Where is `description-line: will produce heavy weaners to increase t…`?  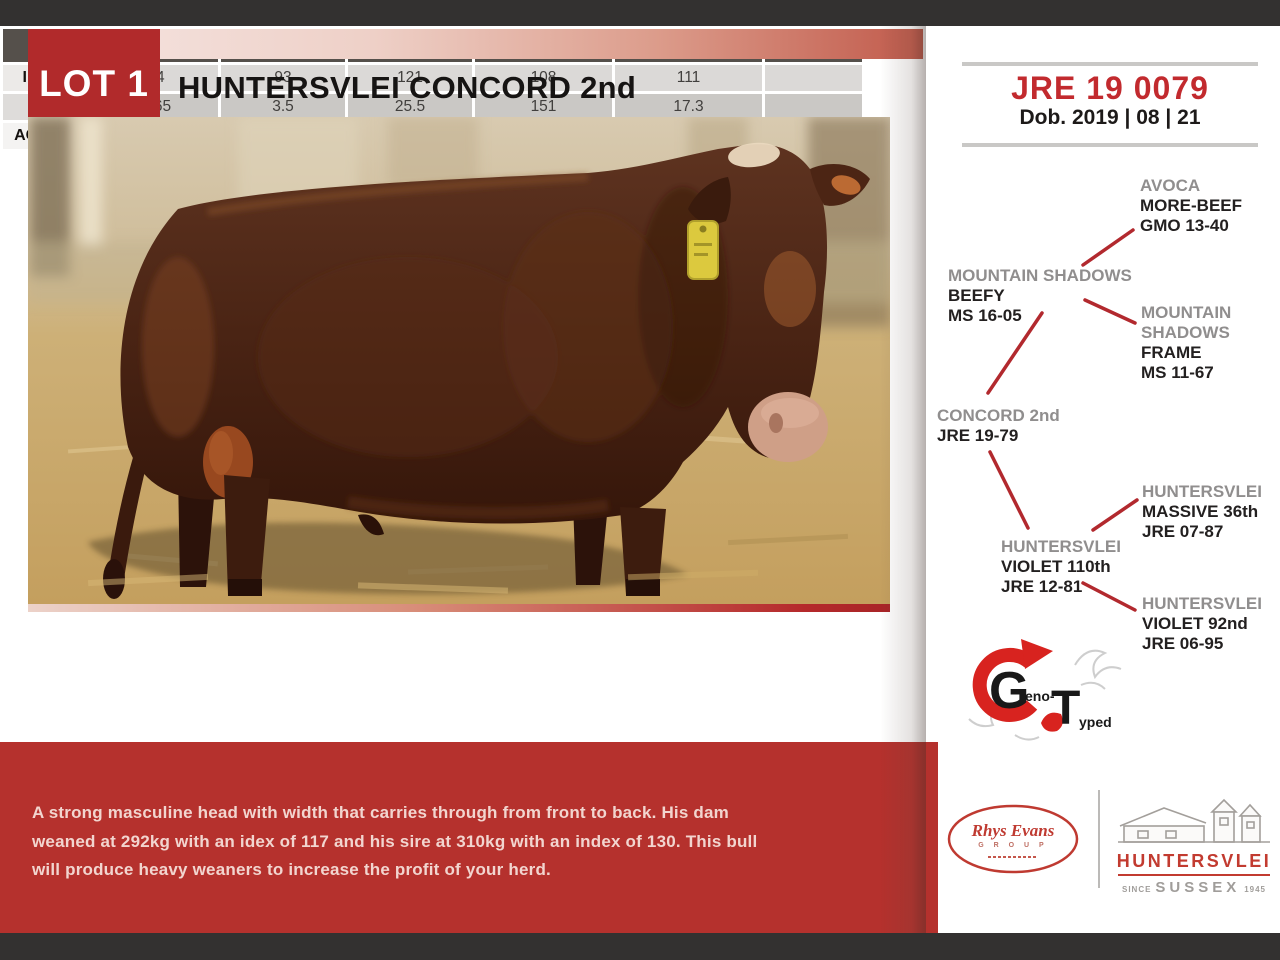
description-line: will produce heavy weaners to increase t… is located at coordinates (291, 869).